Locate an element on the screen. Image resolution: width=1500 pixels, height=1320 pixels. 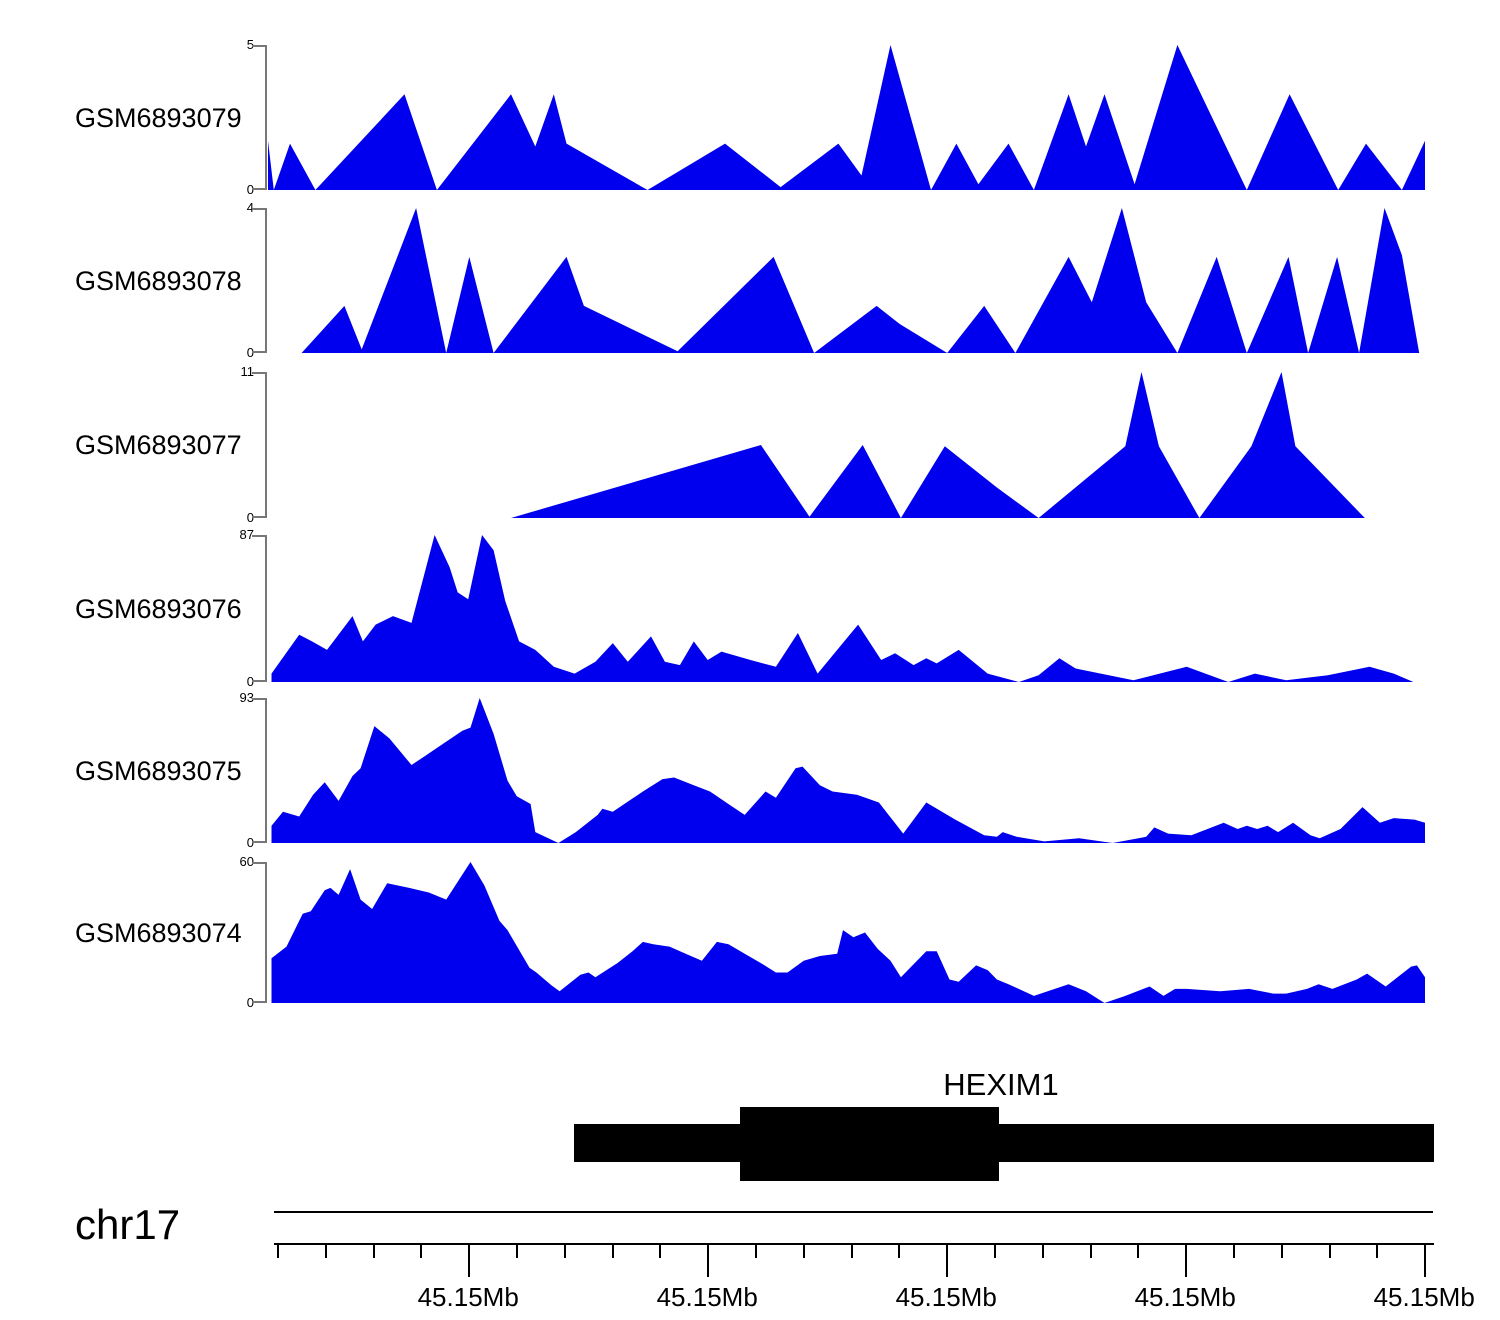
track-label: GSM6893075 is located at coordinates (158, 770).